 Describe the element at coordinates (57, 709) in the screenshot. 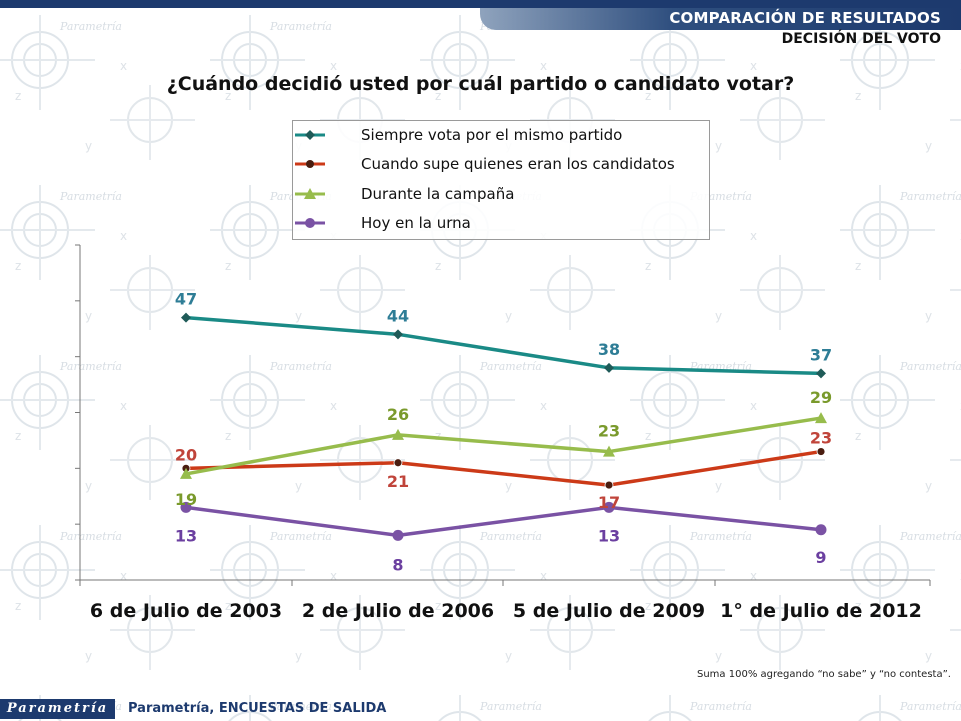

I see `parametria-logo: Parametría` at that location.